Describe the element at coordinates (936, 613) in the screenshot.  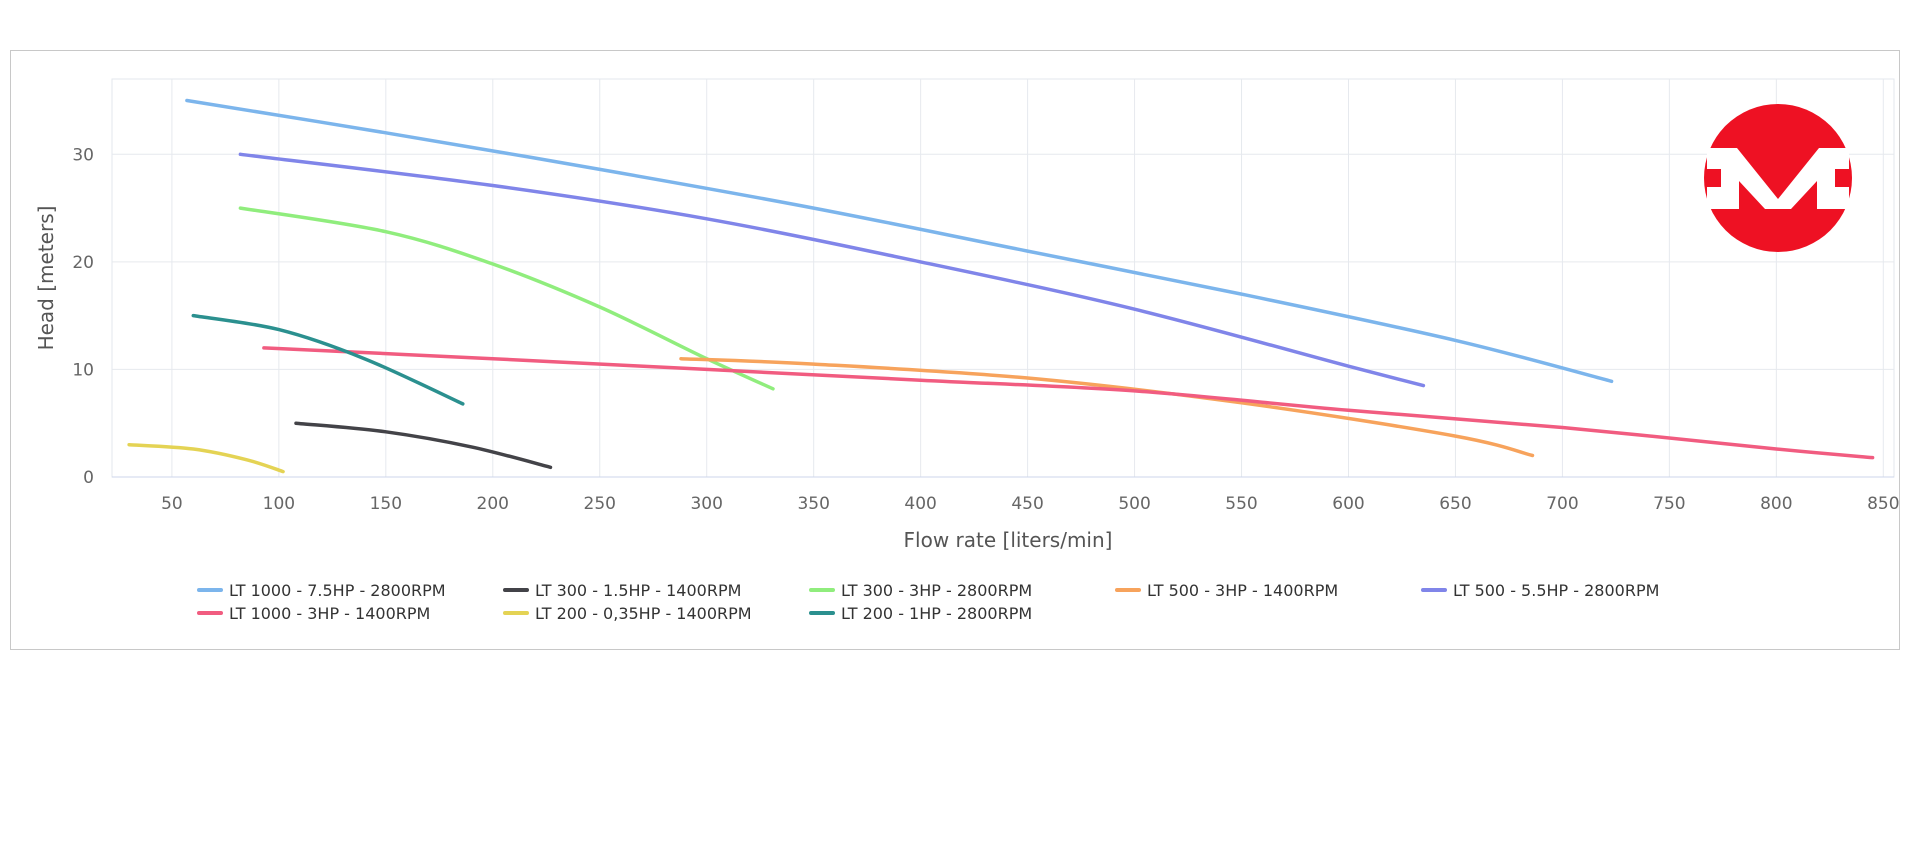
I see `legend-label: LT 200 - 1HP - 2800RPM` at that location.